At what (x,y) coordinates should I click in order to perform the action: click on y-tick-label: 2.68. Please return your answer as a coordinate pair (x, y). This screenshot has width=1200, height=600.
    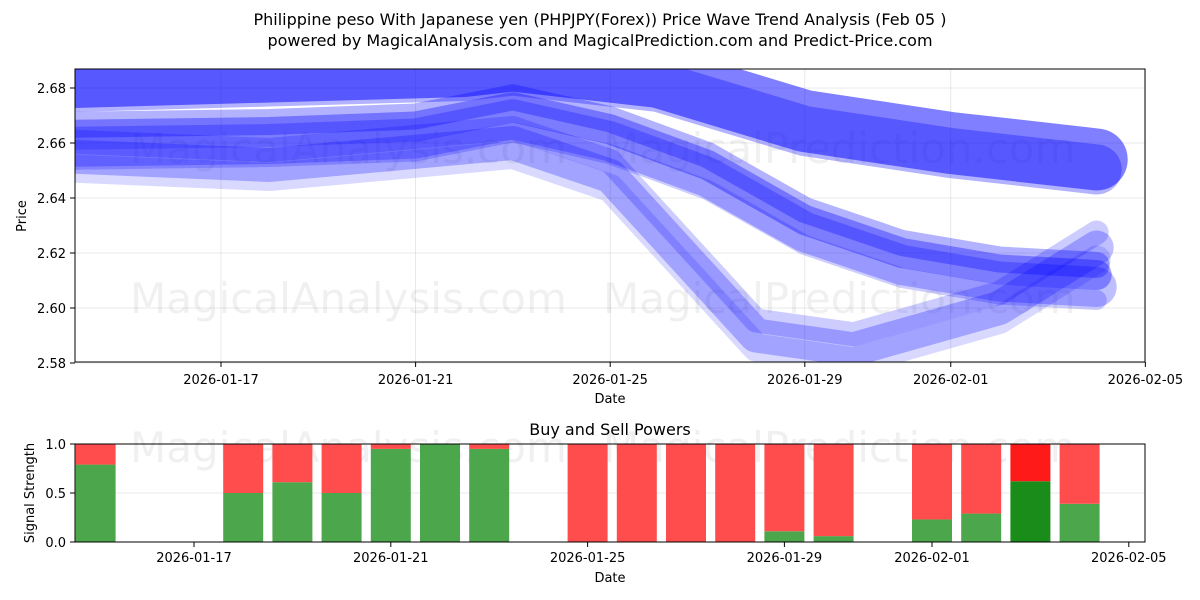
    Looking at the image, I should click on (51, 89).